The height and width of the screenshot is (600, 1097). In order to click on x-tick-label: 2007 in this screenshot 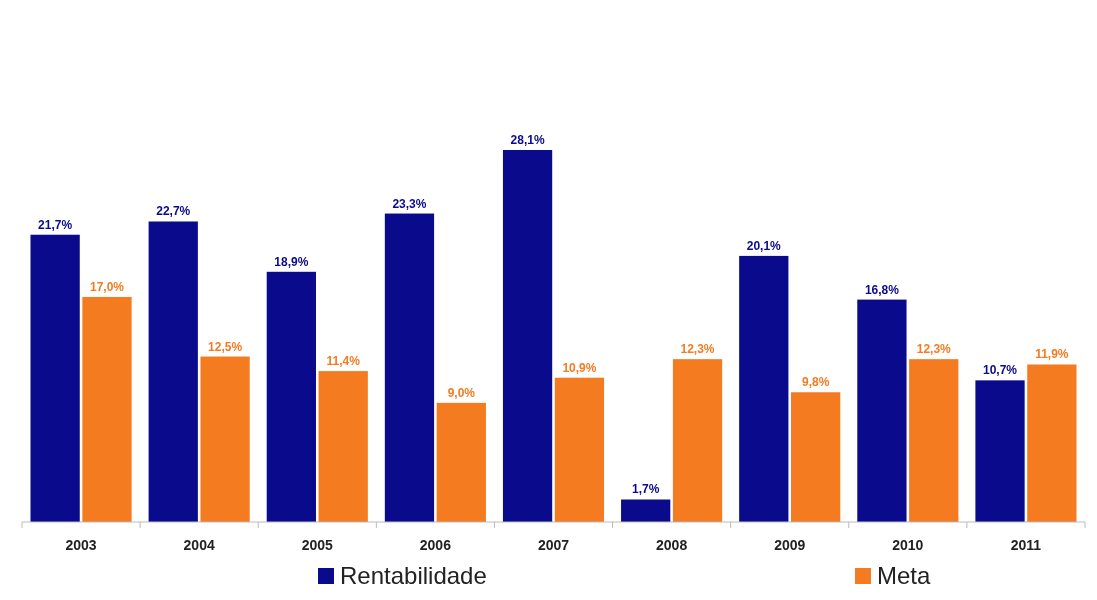, I will do `click(553, 545)`.